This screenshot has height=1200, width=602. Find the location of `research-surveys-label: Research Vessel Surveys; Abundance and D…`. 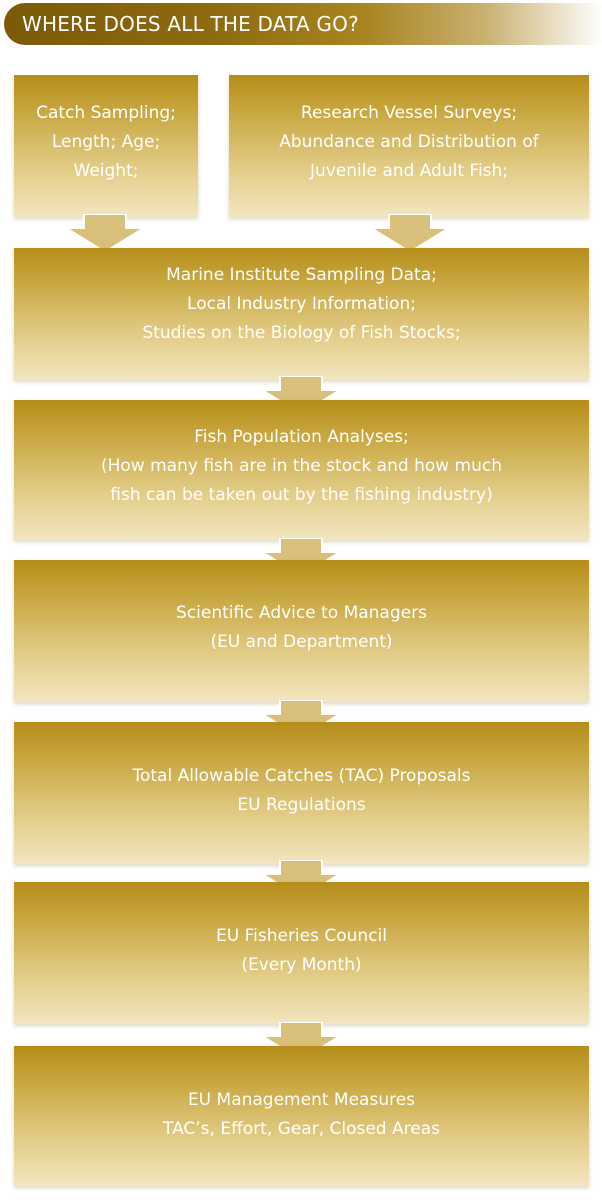

research-surveys-label: Research Vessel Surveys; Abundance and D… is located at coordinates (409, 142).